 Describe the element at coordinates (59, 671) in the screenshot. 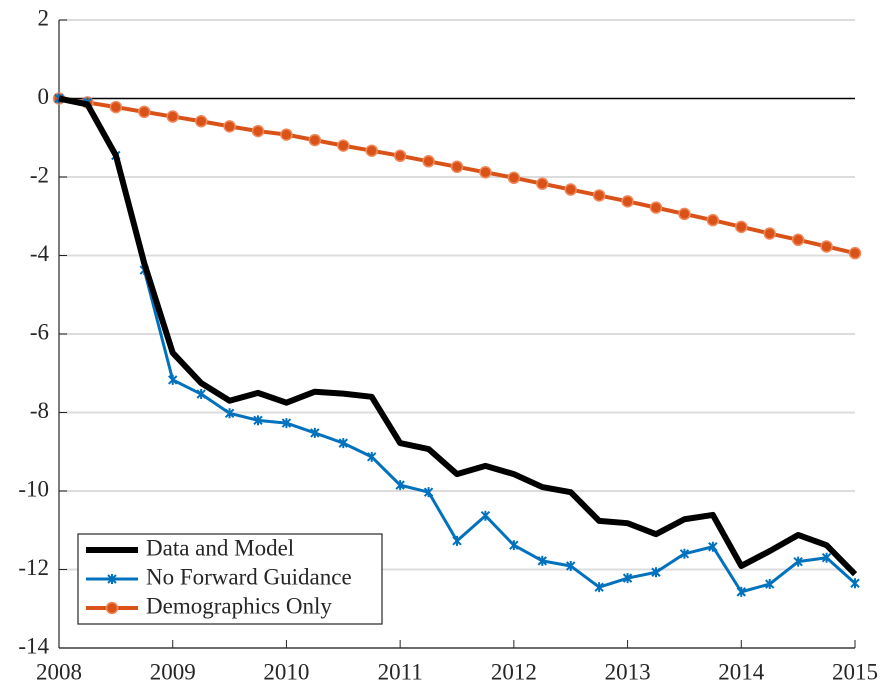

I see `x-tick-label: 2008` at that location.